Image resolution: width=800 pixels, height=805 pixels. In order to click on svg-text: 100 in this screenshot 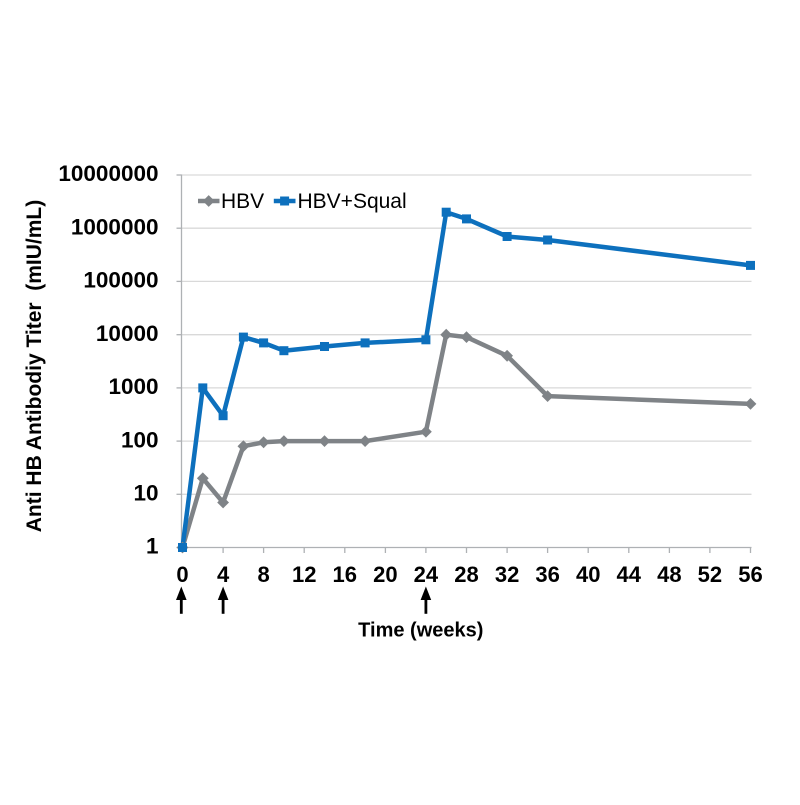, I will do `click(140, 439)`.